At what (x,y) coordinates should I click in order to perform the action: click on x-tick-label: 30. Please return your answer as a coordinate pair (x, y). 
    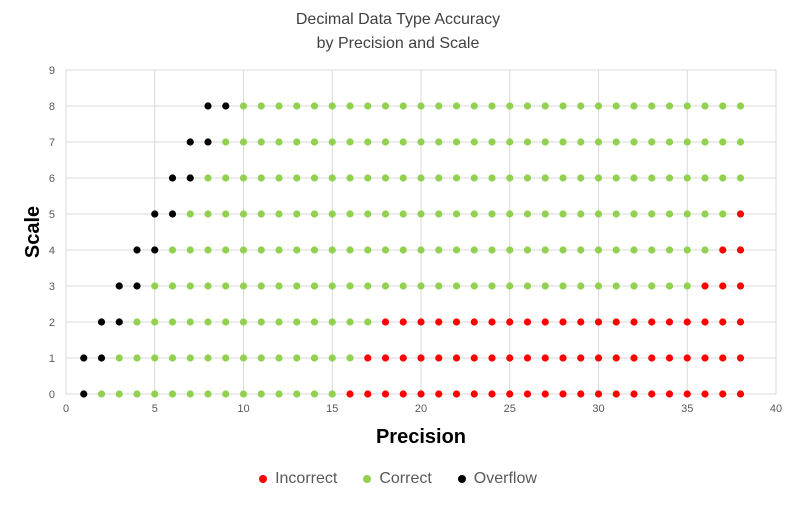
    Looking at the image, I should click on (598, 409).